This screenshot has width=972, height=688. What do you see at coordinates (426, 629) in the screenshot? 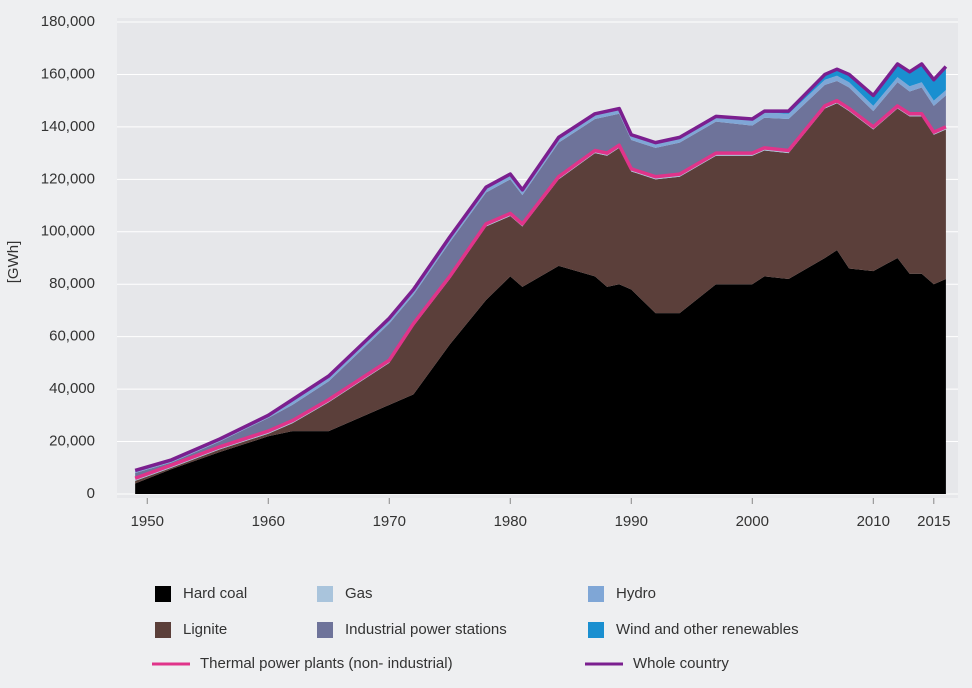
I see `legend-label: Industrial power stations` at bounding box center [426, 629].